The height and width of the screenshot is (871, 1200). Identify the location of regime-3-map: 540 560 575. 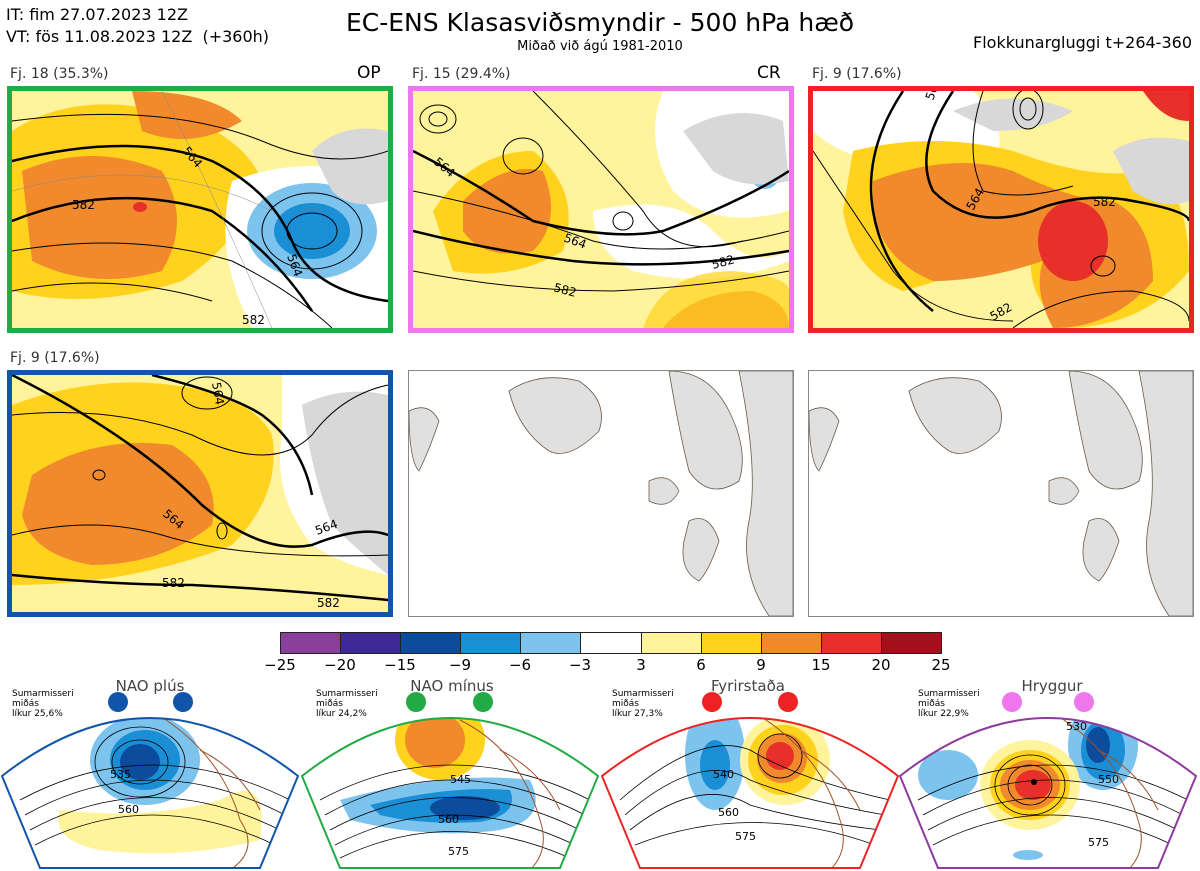
(750, 780).